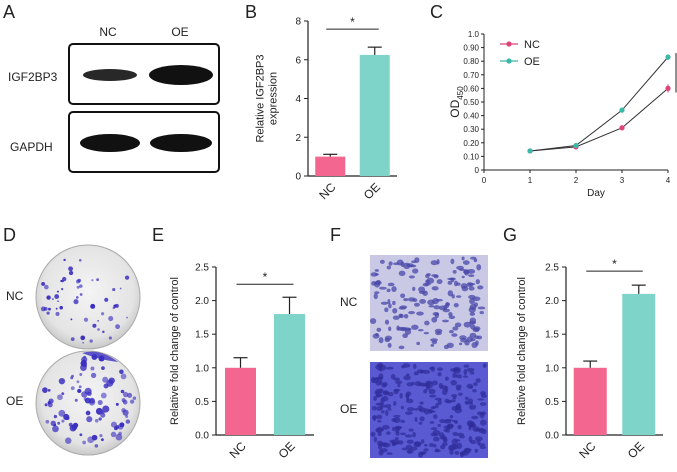  I want to click on panel-label-d: D, so click(9, 235).